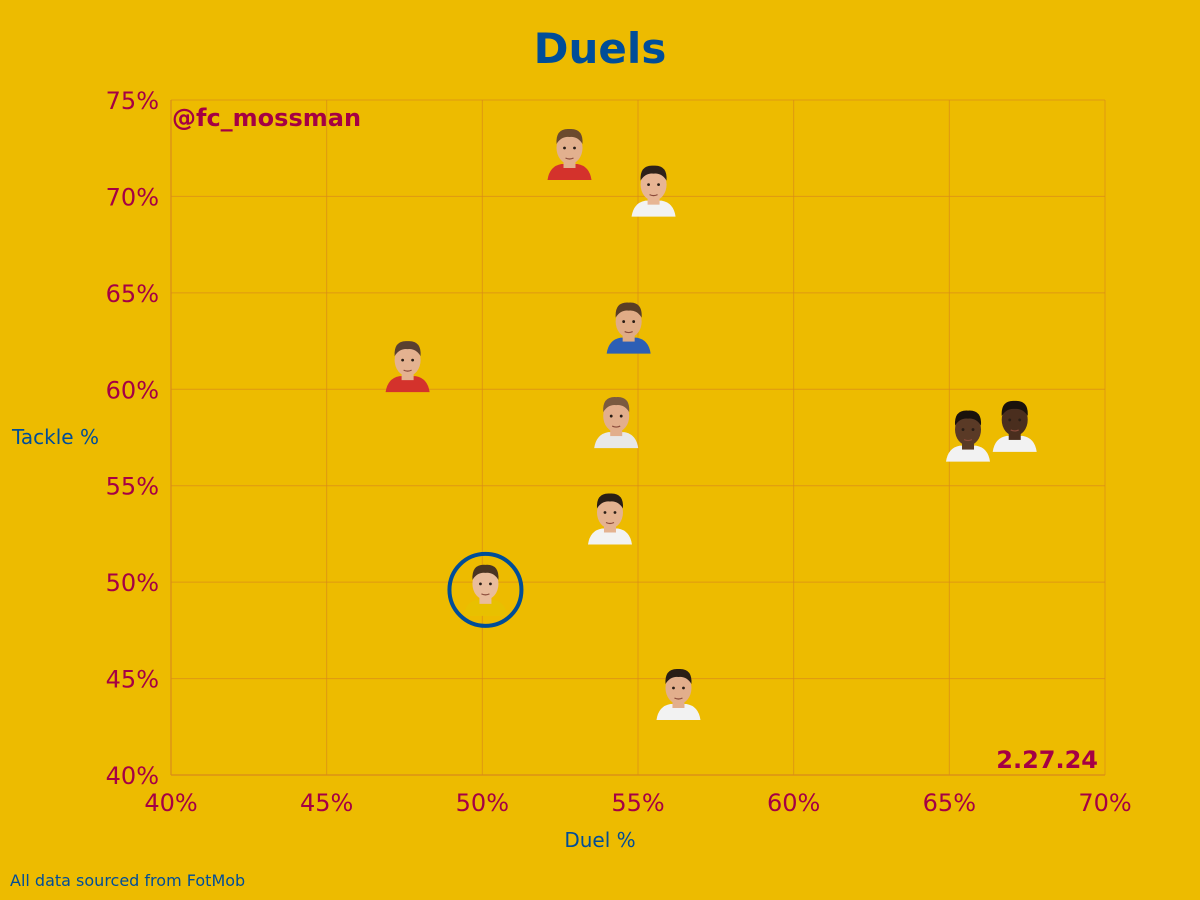  I want to click on y-tick-label: 50%, so click(132, 583).